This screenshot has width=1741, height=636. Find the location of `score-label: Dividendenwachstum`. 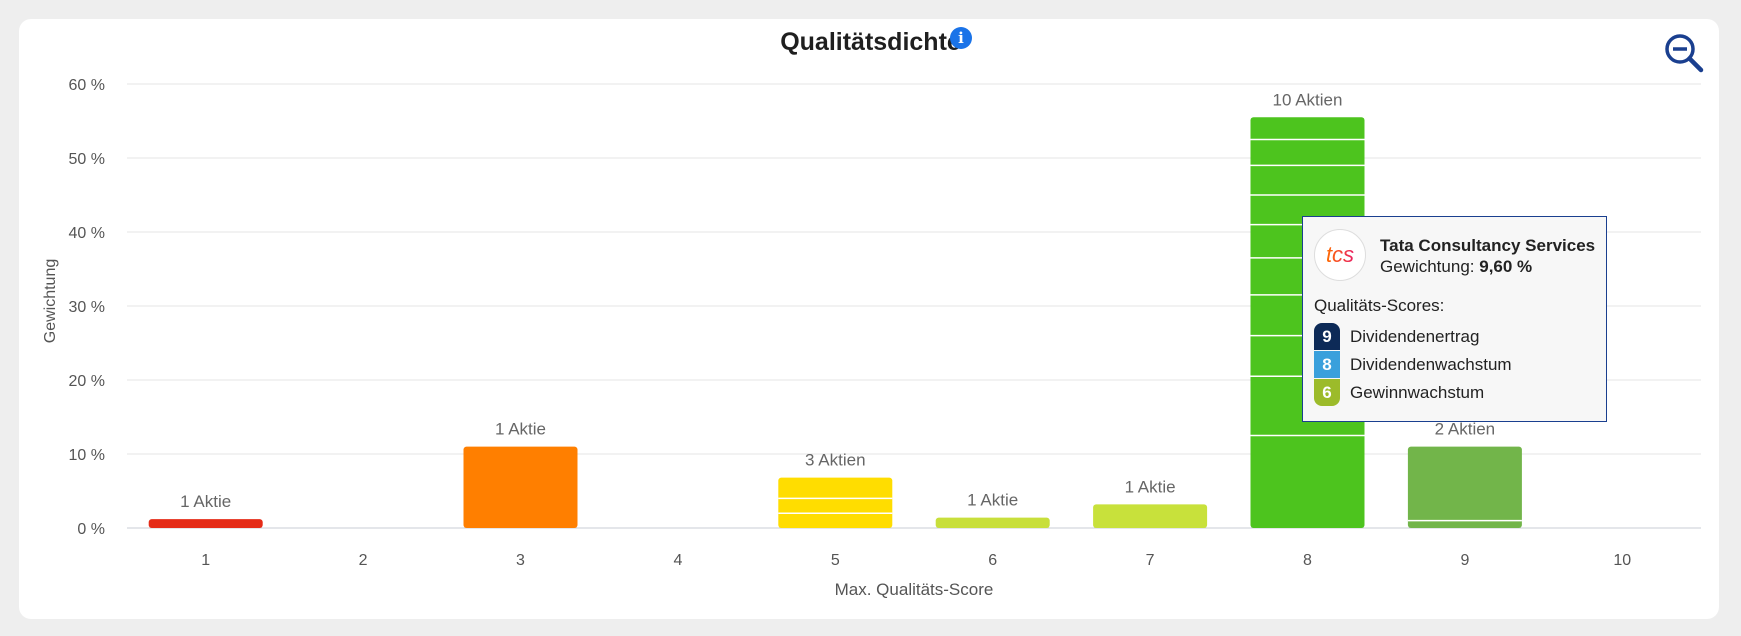

score-label: Dividendenwachstum is located at coordinates (1431, 364).